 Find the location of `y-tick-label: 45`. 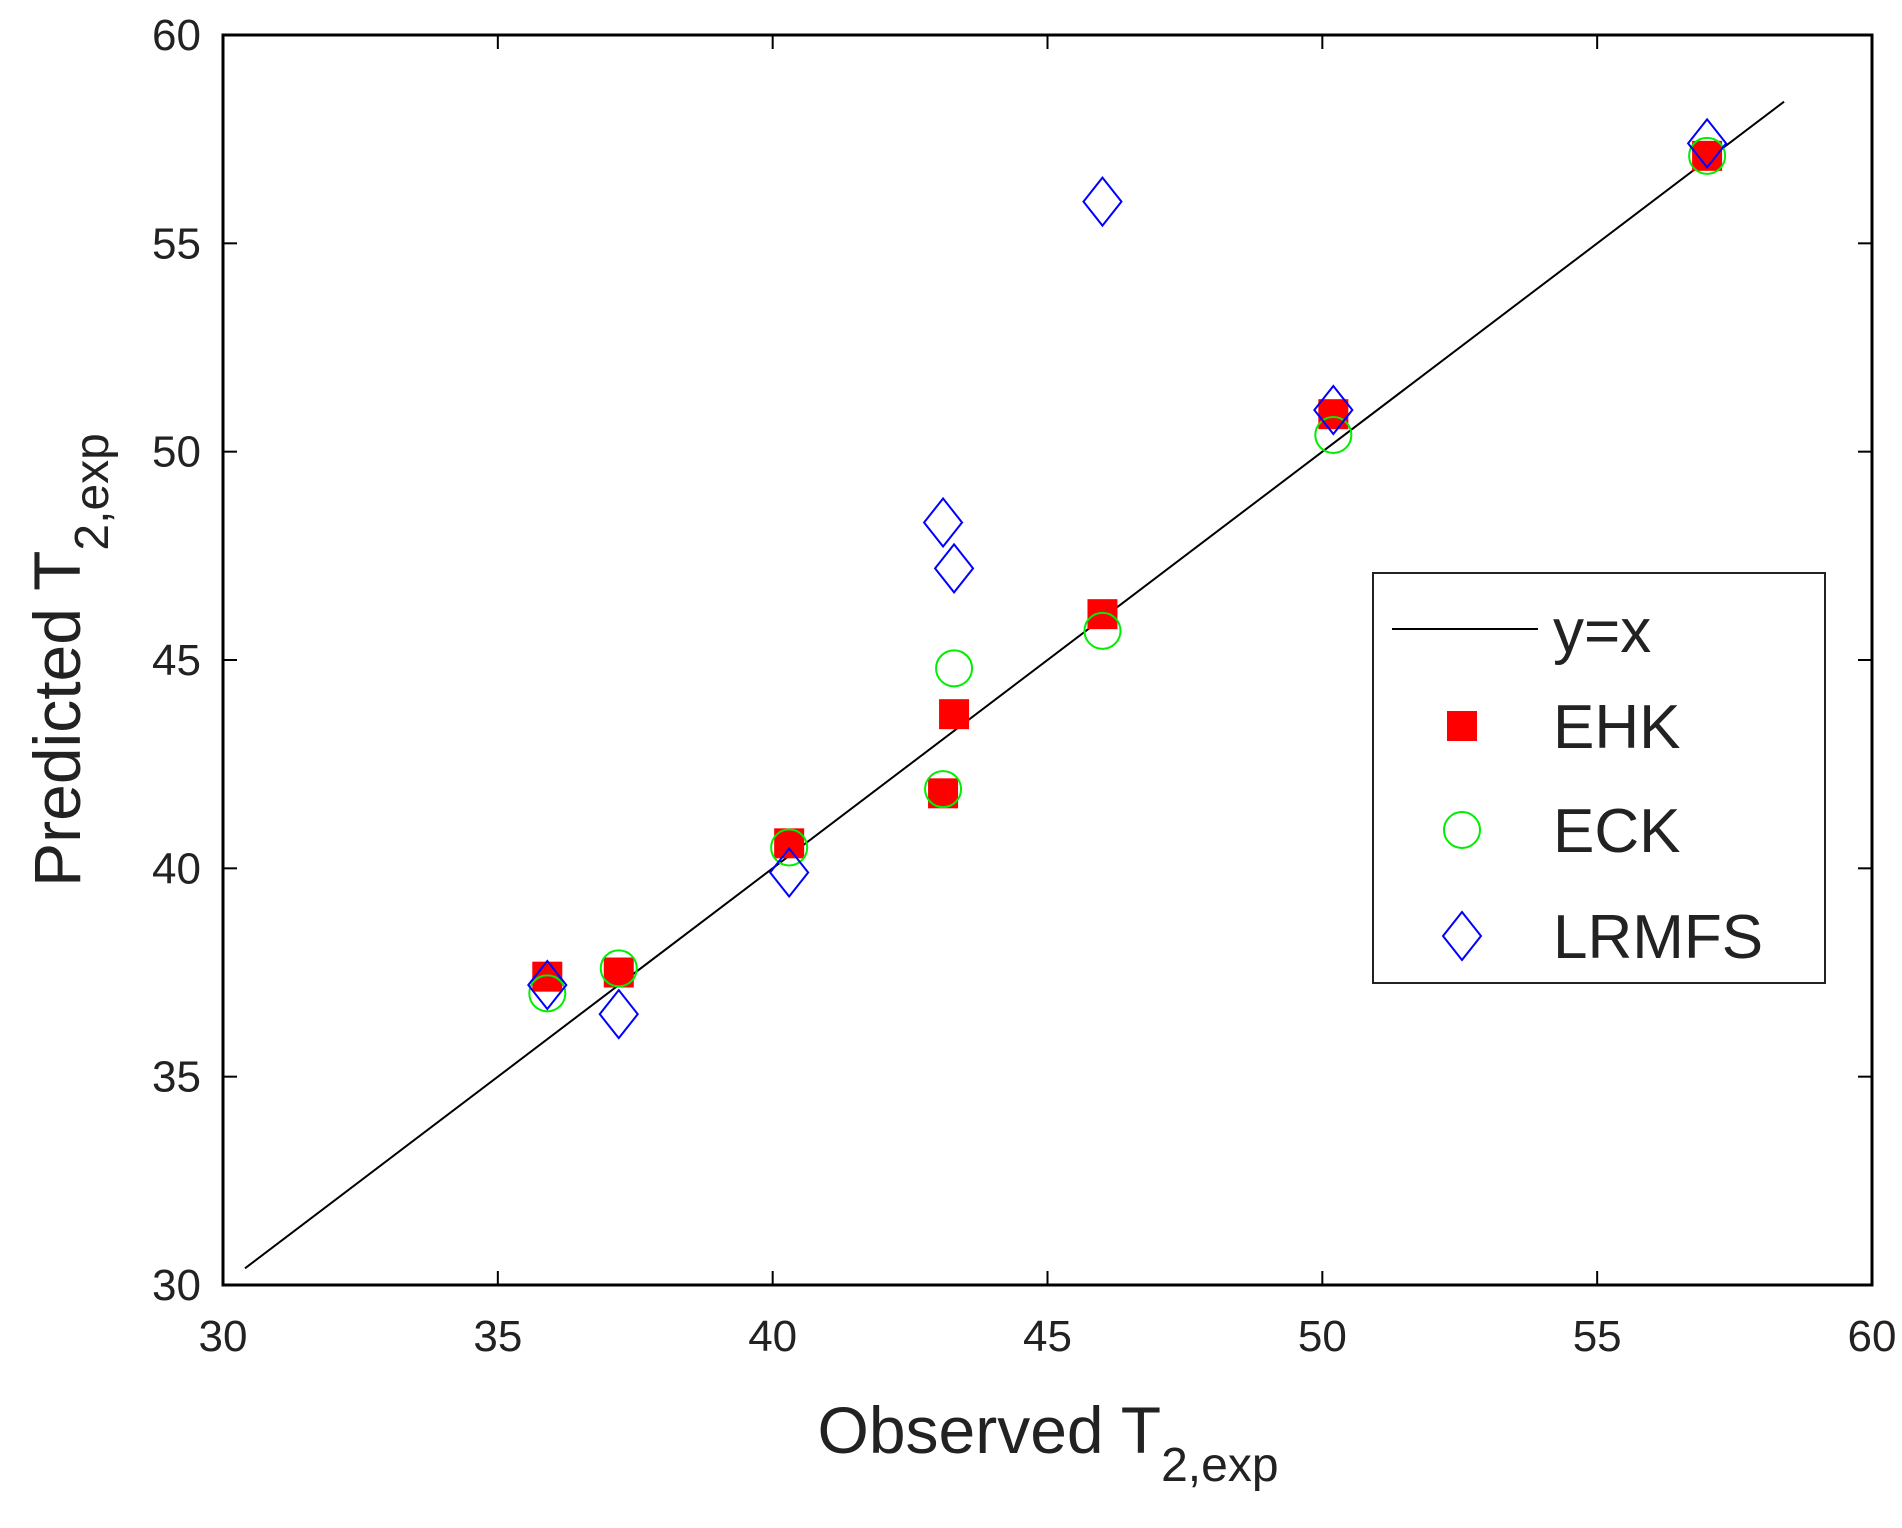

y-tick-label: 45 is located at coordinates (176, 660).